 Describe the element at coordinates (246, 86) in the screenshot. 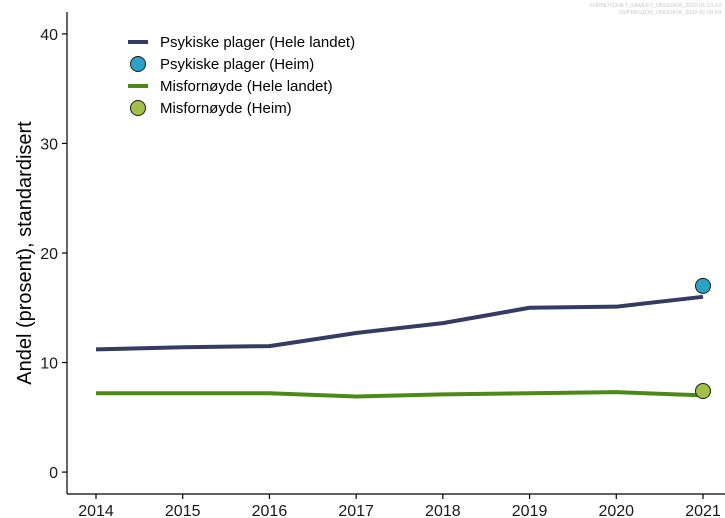

I see `legend-label-2: Misfornøyde (Hele landet)` at that location.